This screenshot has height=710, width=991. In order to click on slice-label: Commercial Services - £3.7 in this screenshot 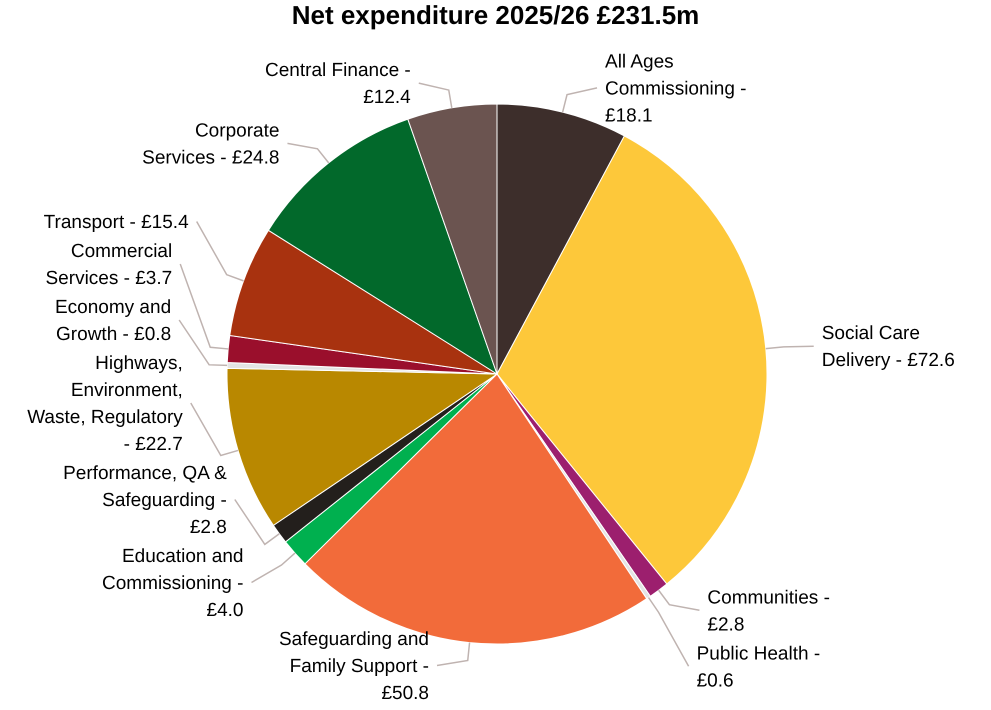, I will do `click(109, 265)`.